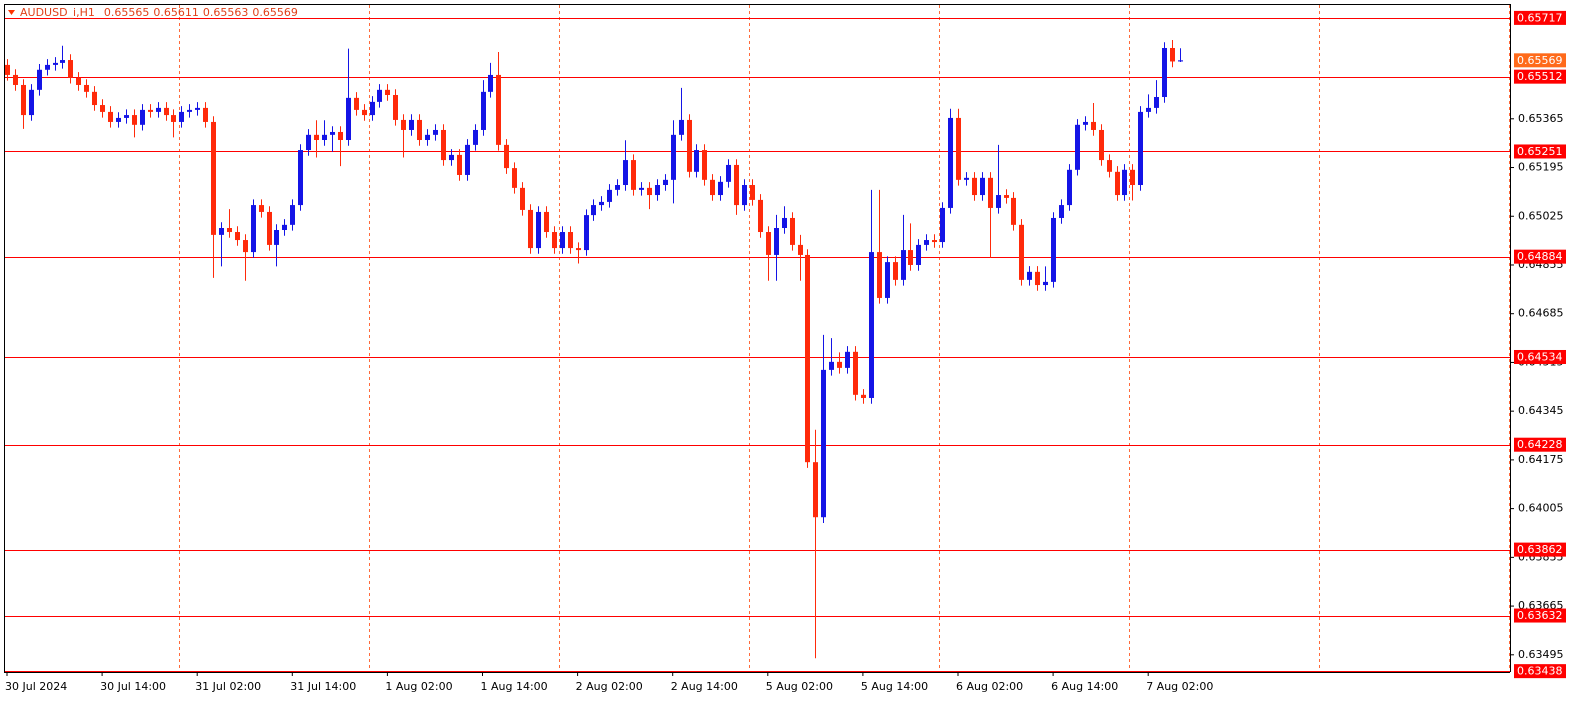 The width and height of the screenshot is (1586, 708). I want to click on x-tick-label: 1 Aug 02:00, so click(418, 686).